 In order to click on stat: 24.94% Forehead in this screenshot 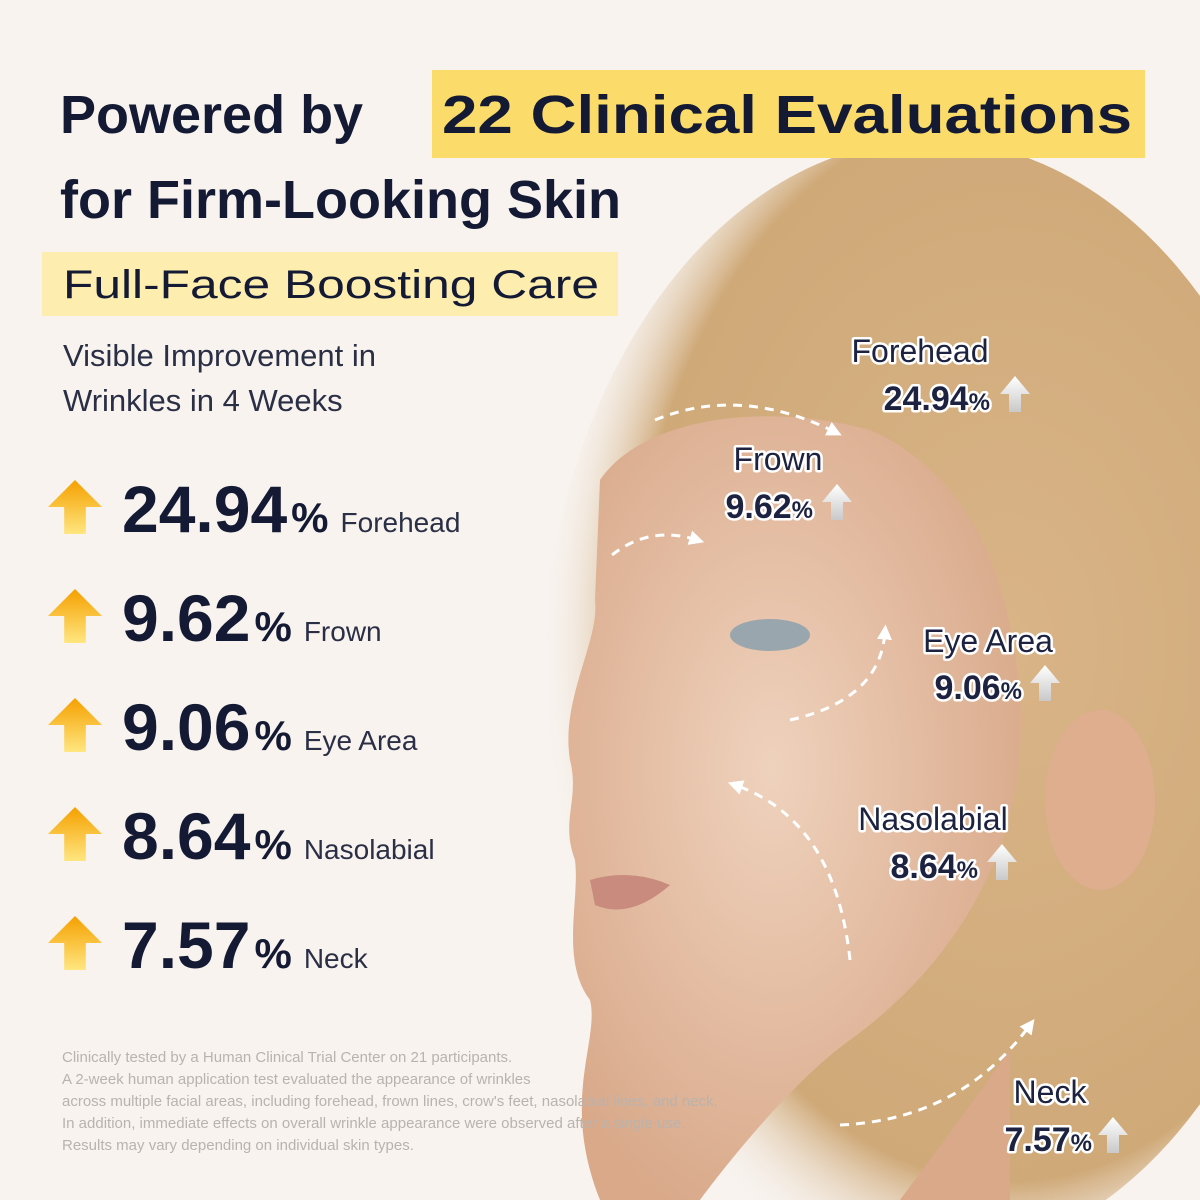, I will do `click(291, 509)`.